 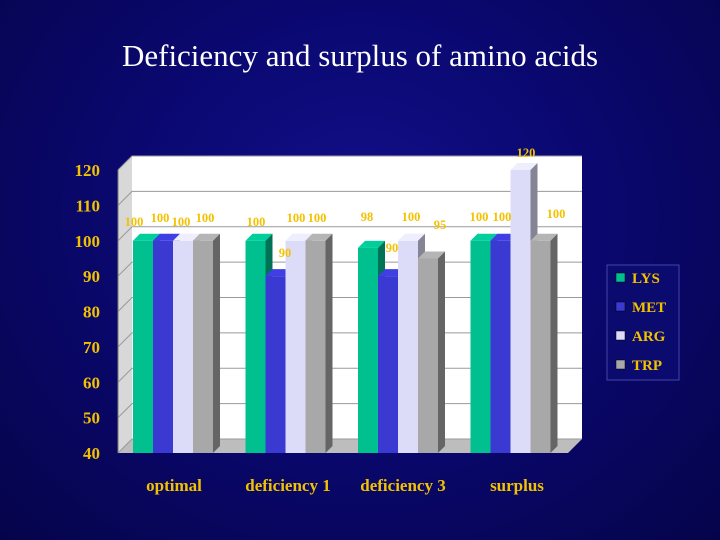 What do you see at coordinates (91, 276) in the screenshot?
I see `y-tick-label: 90` at bounding box center [91, 276].